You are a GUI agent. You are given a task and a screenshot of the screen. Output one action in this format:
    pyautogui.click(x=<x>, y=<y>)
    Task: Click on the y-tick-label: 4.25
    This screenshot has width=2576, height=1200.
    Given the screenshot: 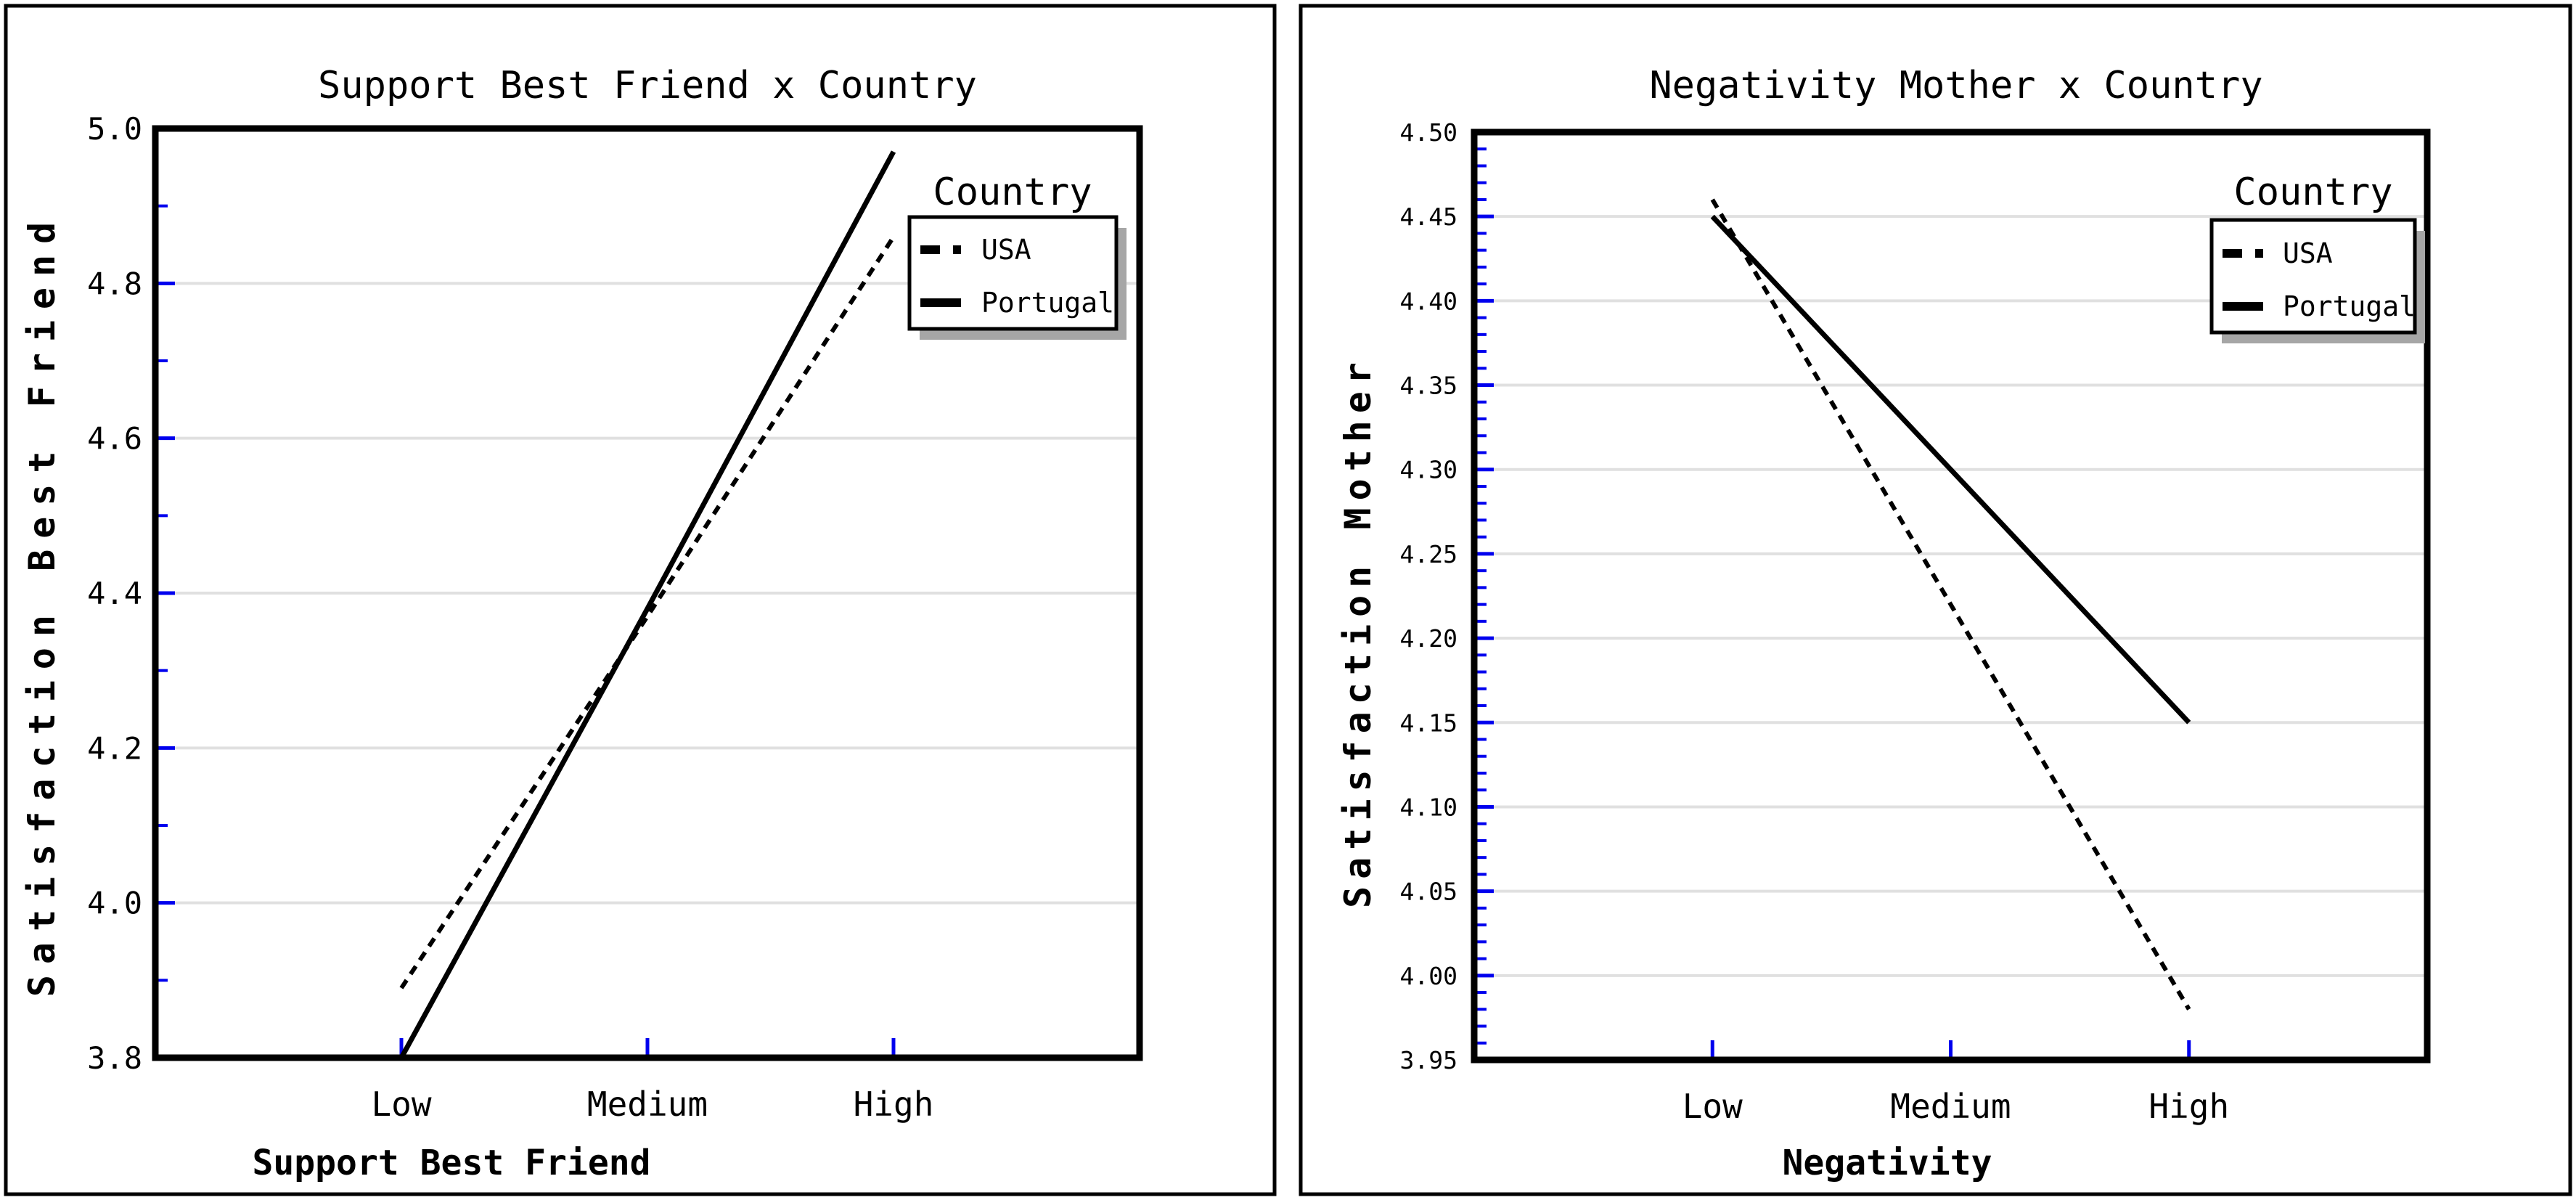 What is the action you would take?
    pyautogui.click(x=1429, y=554)
    